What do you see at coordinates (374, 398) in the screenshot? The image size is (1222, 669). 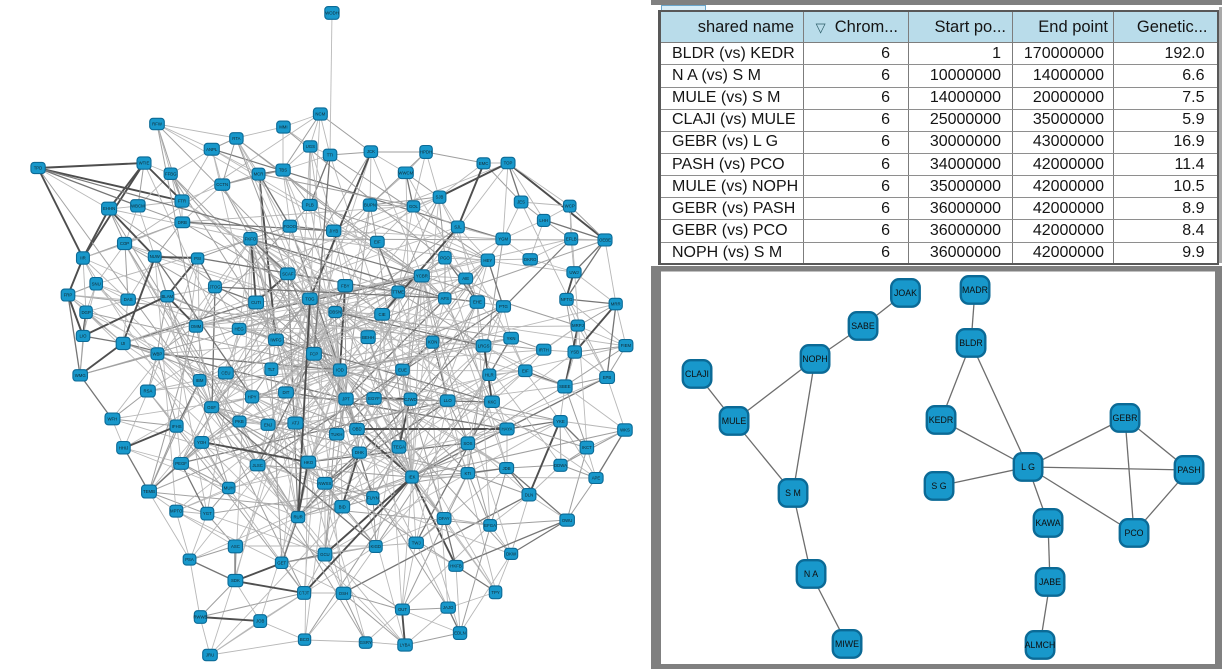 I see `svg-text: EGYF` at bounding box center [374, 398].